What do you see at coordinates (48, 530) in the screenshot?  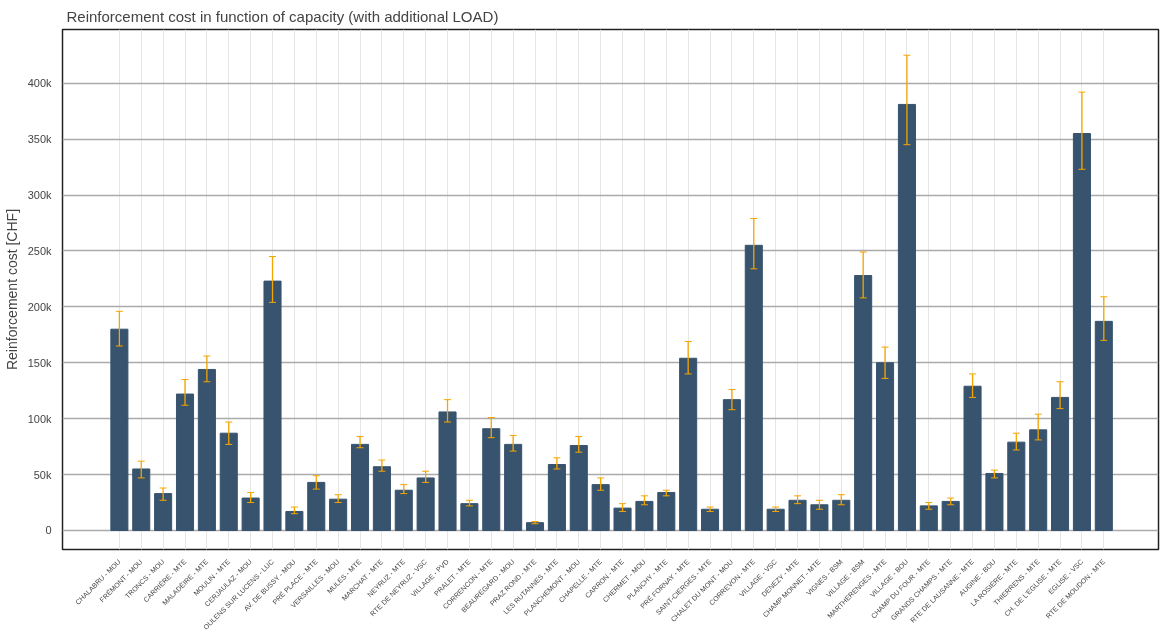 I see `y-tick-label: 0` at bounding box center [48, 530].